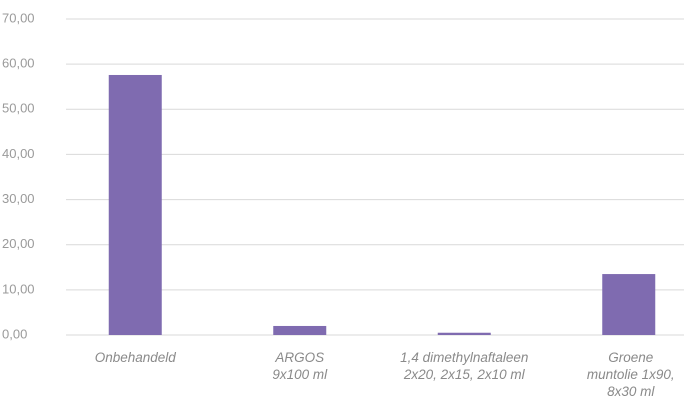 This screenshot has width=684, height=403. Describe the element at coordinates (18, 243) in the screenshot. I see `y-tick-label: 20,00` at that location.